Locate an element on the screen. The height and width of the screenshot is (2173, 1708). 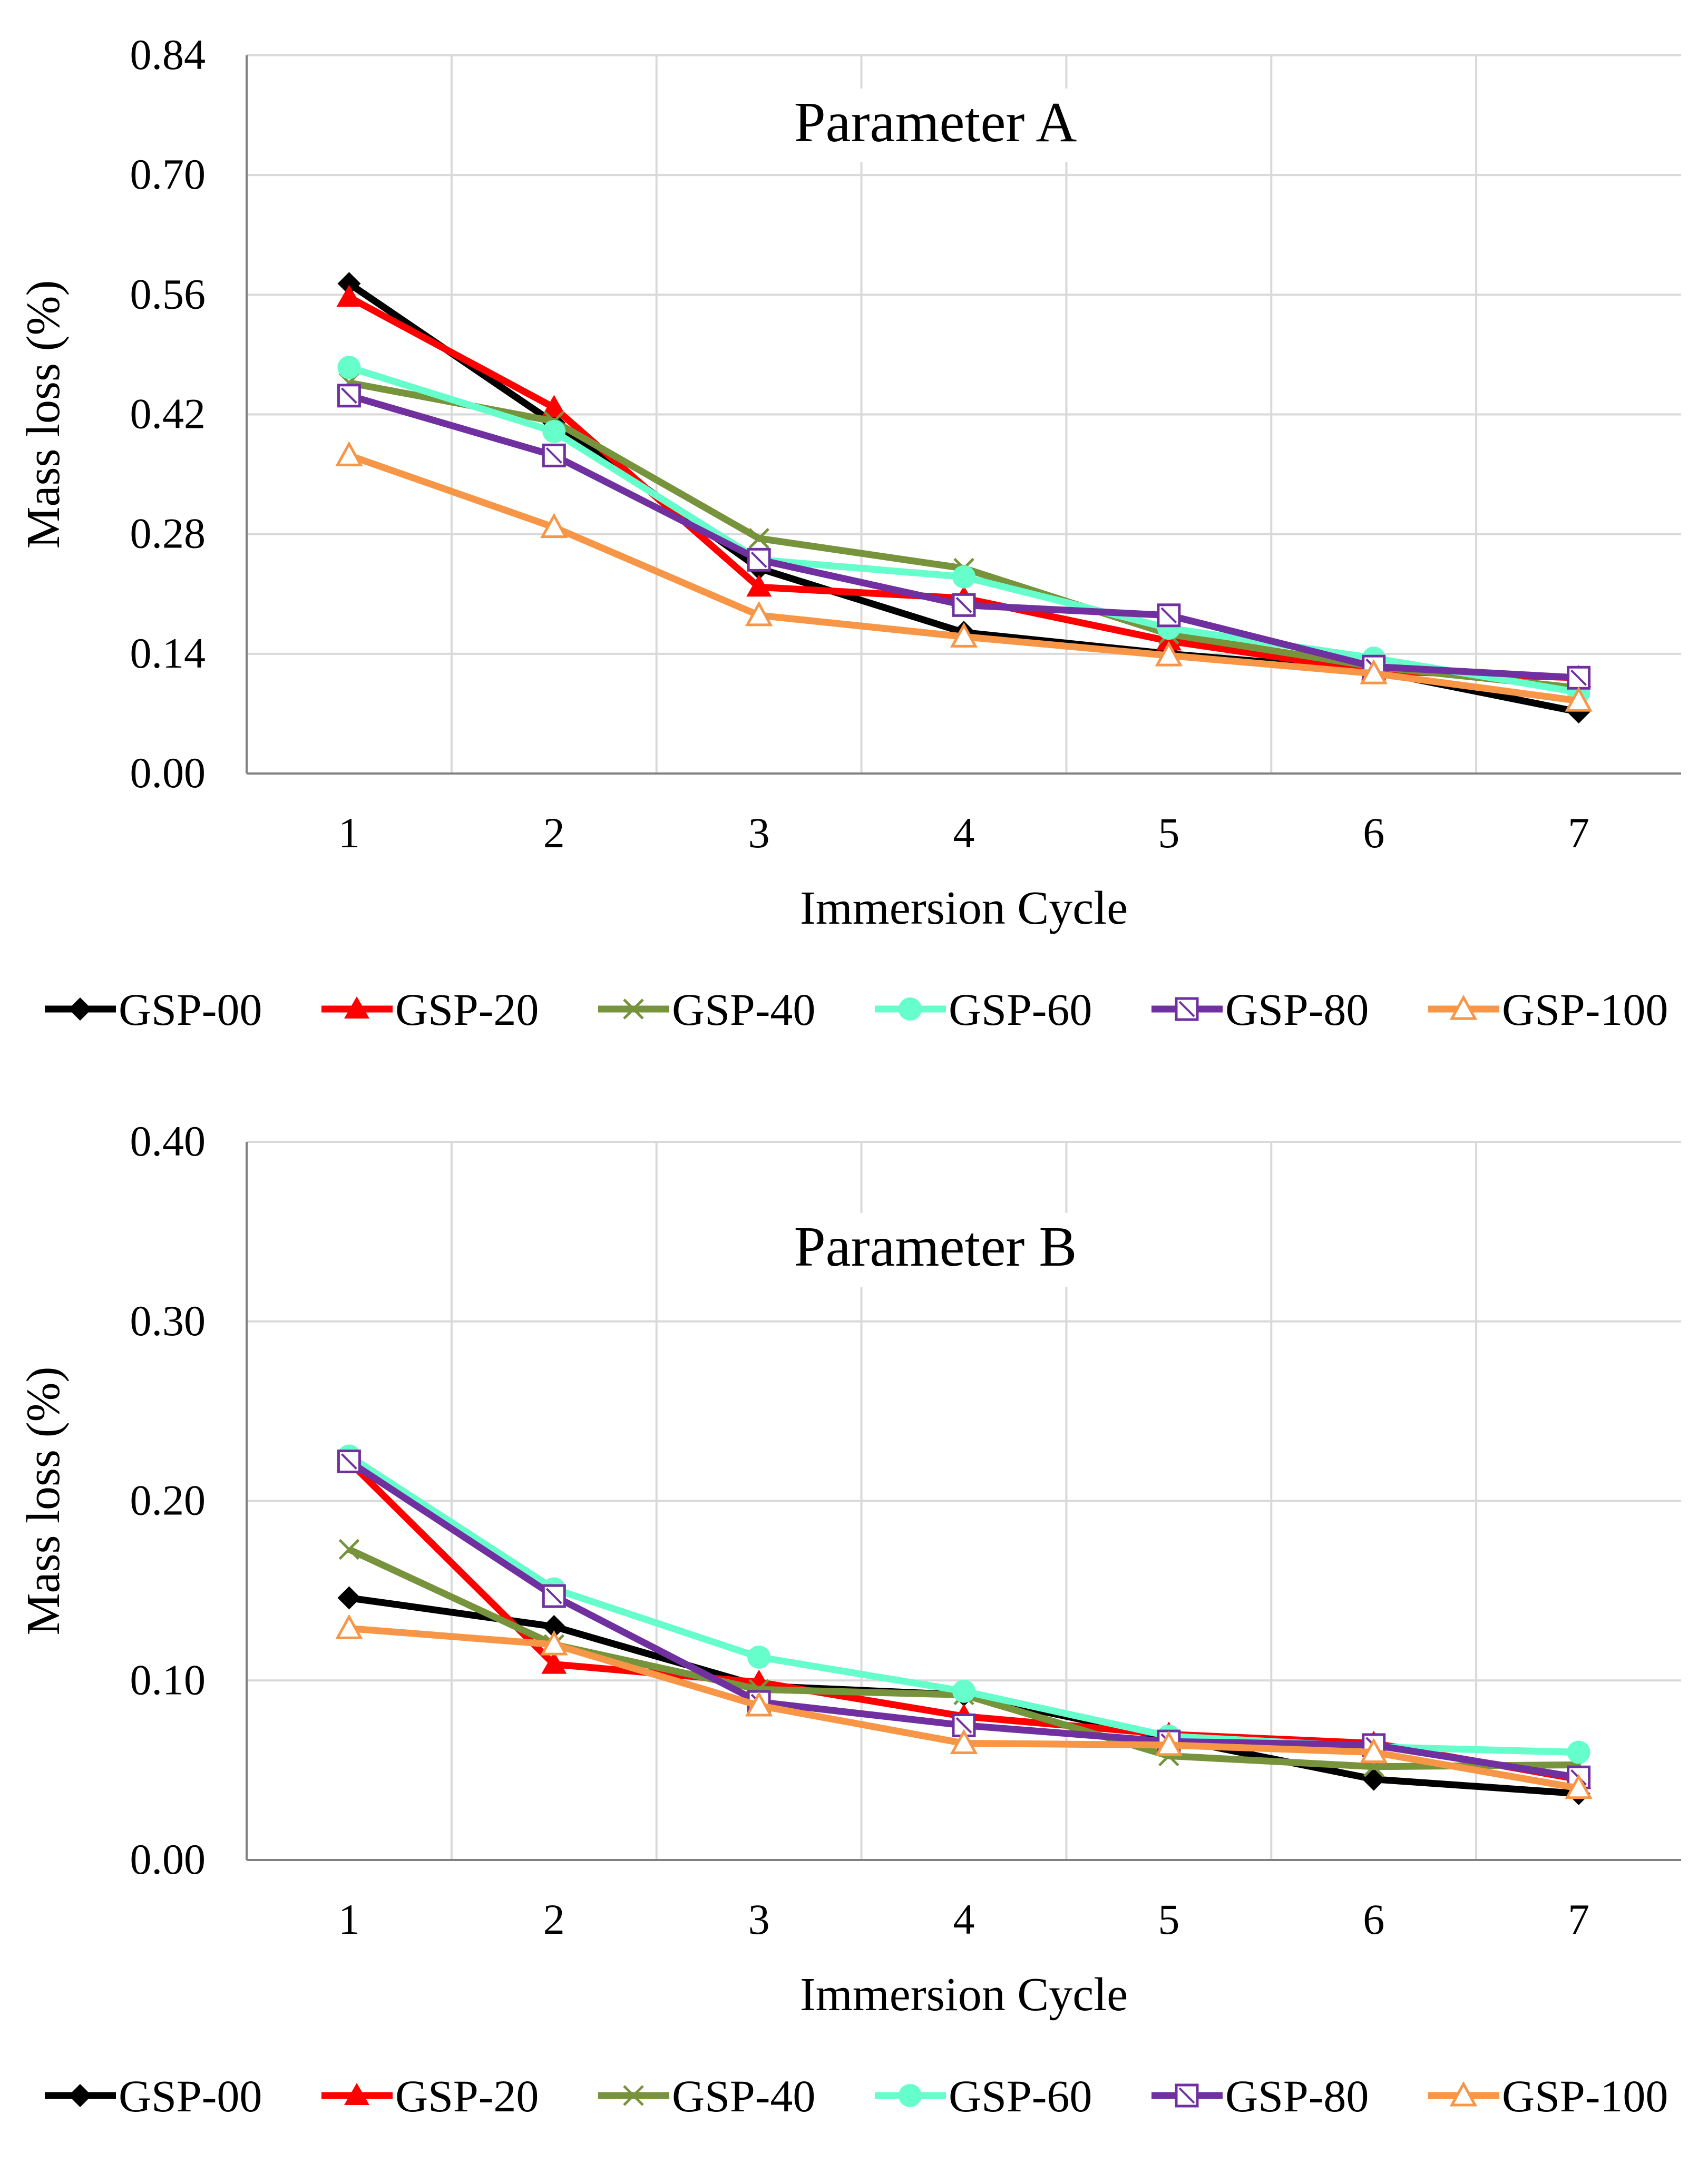
y-tick-label: 0.84 is located at coordinates (168, 55).